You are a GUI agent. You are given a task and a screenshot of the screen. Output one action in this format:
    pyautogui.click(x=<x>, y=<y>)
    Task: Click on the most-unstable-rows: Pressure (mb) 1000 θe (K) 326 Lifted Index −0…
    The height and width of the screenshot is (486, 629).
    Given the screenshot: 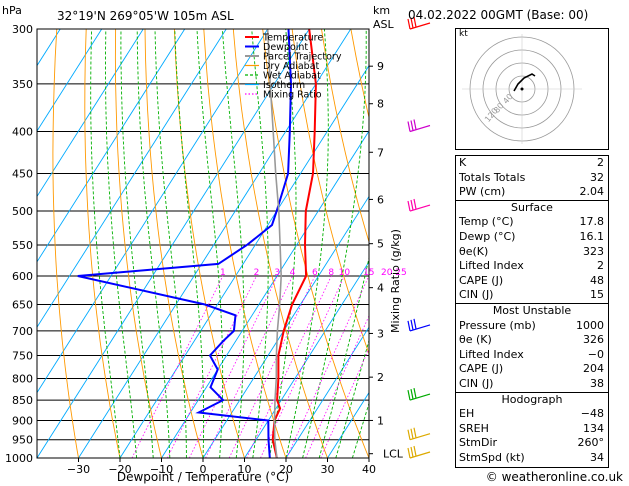 What is the action you would take?
    pyautogui.click(x=532, y=355)
    